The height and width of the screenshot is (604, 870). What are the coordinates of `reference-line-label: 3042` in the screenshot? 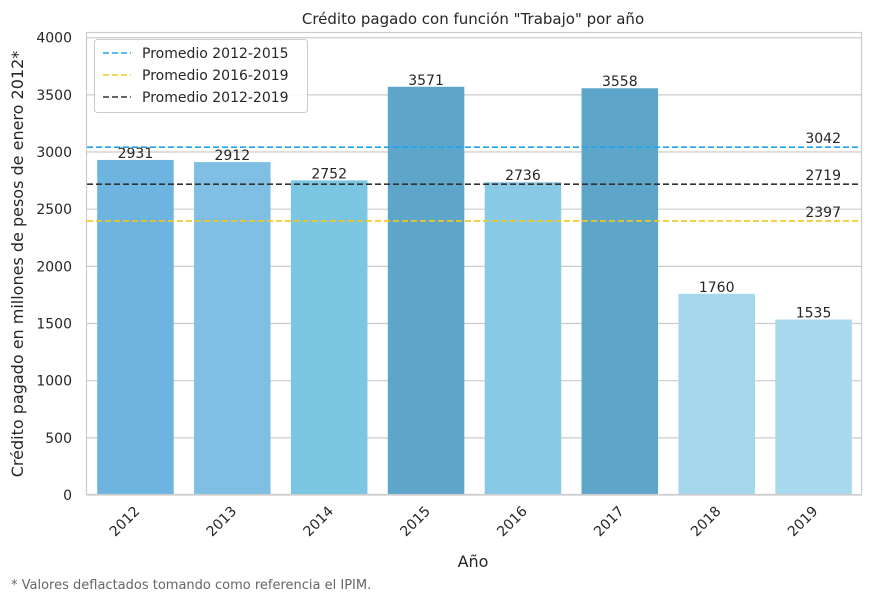 It's located at (823, 139).